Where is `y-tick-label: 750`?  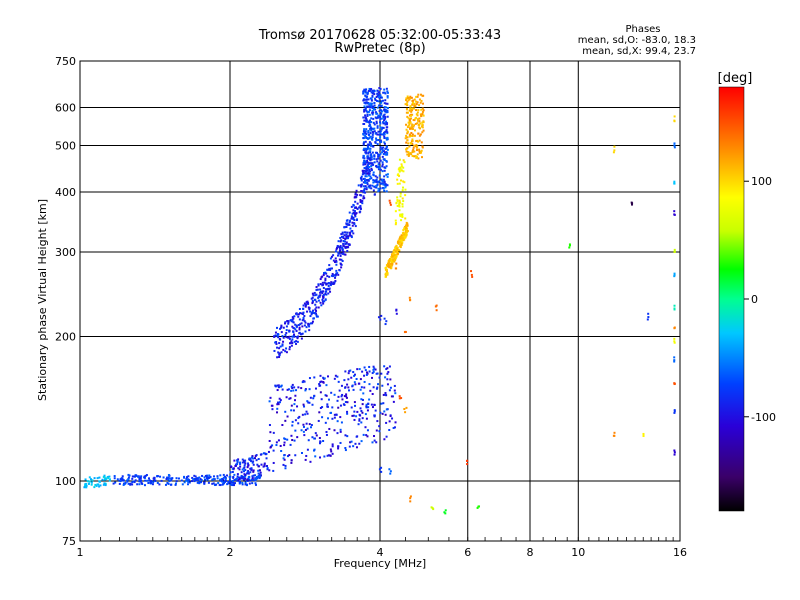 y-tick-label: 750 is located at coordinates (65, 61).